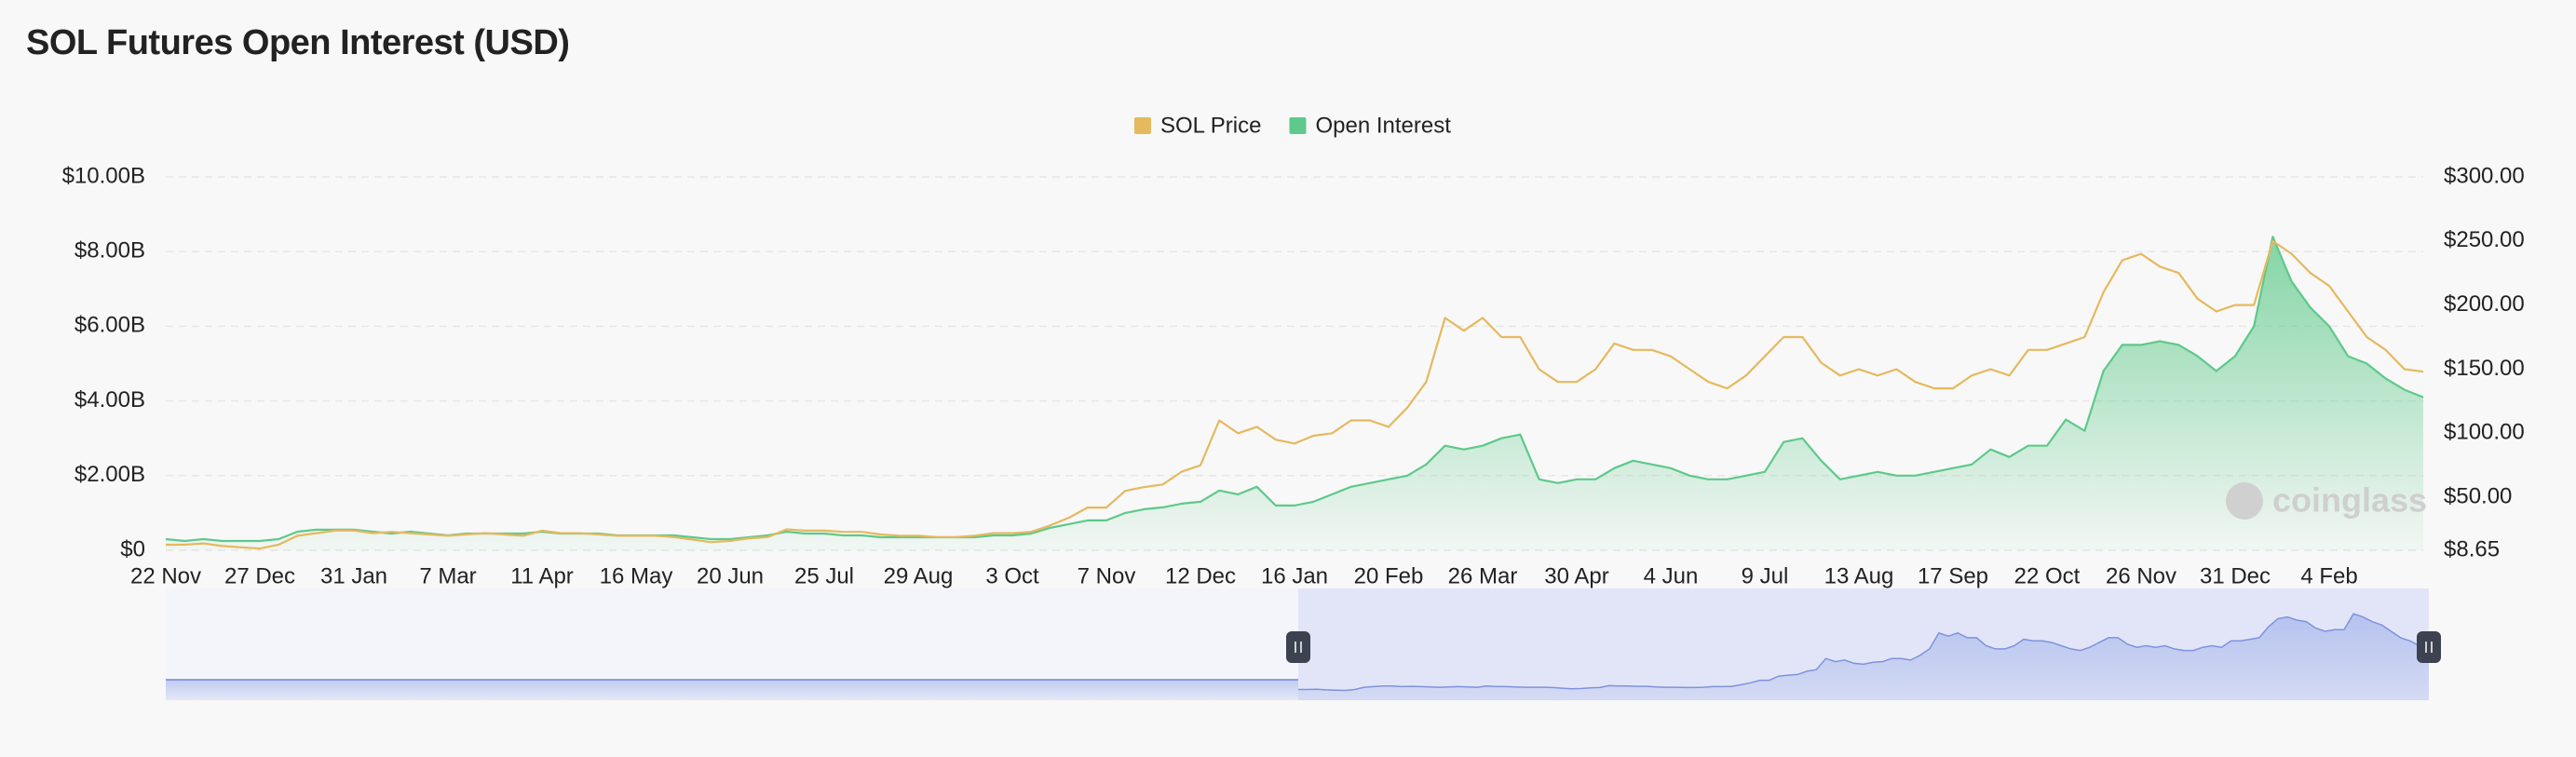 The height and width of the screenshot is (757, 2576). I want to click on x-tick-label: 11 Apr, so click(542, 575).